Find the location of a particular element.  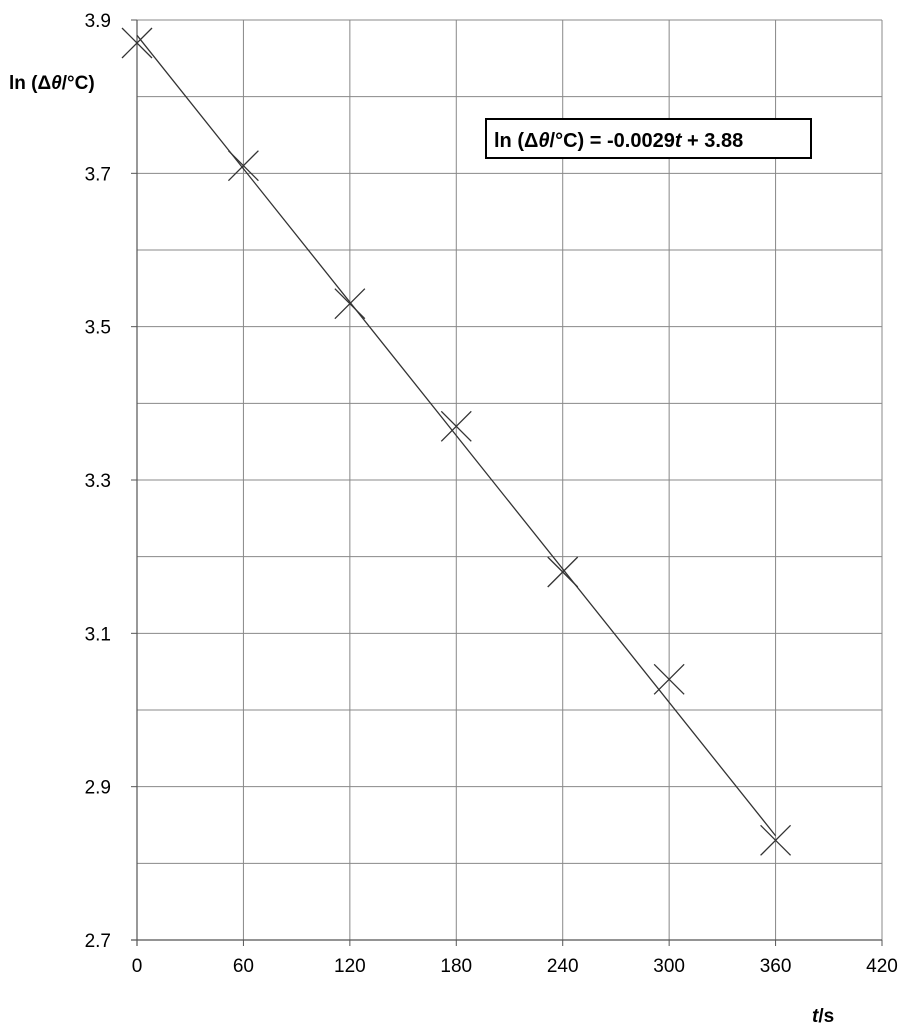

y-tick-label: 2.9 is located at coordinates (98, 788).